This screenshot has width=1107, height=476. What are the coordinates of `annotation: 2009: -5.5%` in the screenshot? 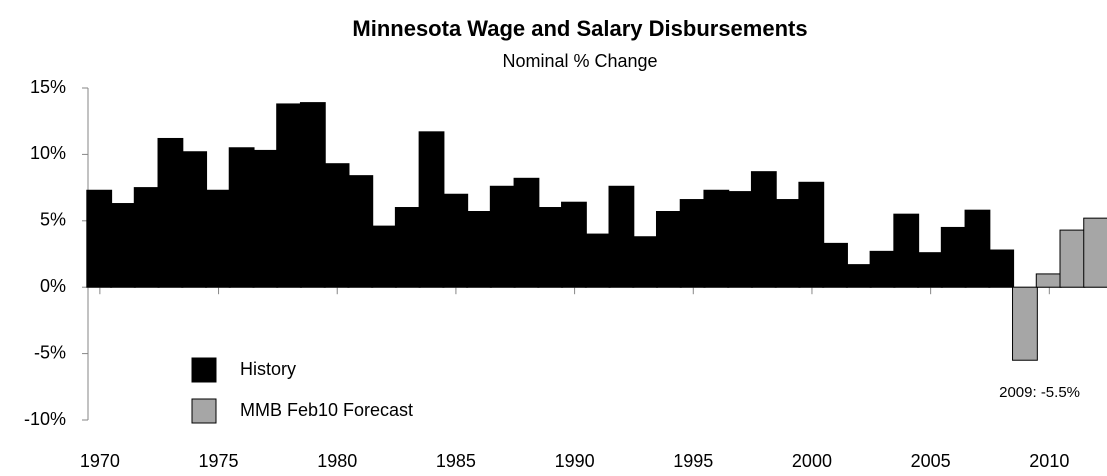 It's located at (1039, 392).